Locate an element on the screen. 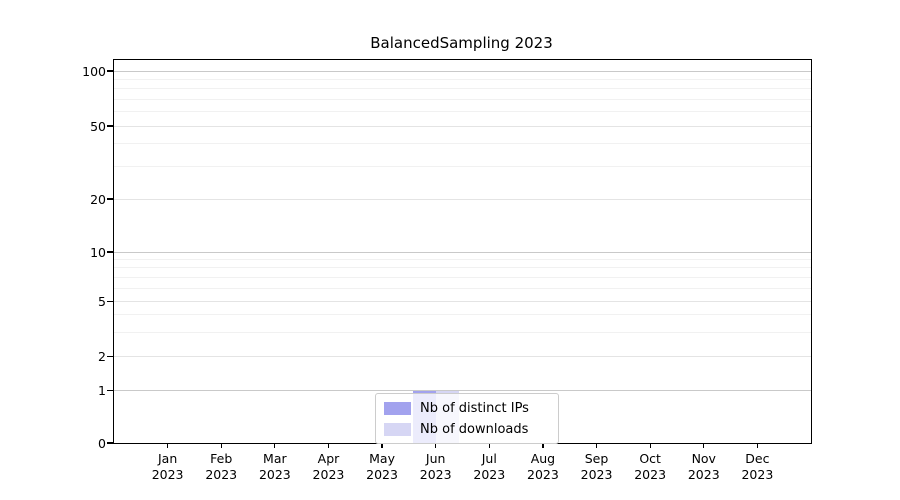 This screenshot has width=900, height=500. x-tick-label: Jan 2023 is located at coordinates (168, 467).